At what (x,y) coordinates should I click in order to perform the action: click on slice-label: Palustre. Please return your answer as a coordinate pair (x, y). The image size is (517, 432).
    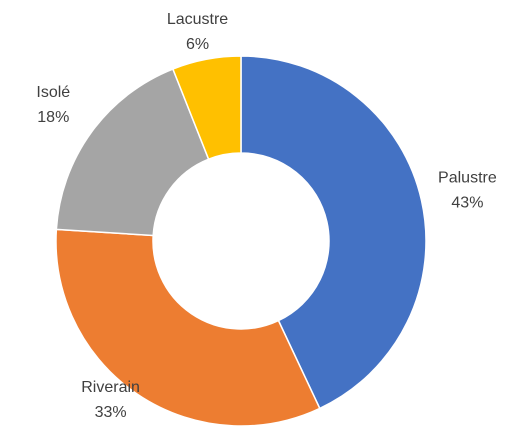
    Looking at the image, I should click on (467, 178).